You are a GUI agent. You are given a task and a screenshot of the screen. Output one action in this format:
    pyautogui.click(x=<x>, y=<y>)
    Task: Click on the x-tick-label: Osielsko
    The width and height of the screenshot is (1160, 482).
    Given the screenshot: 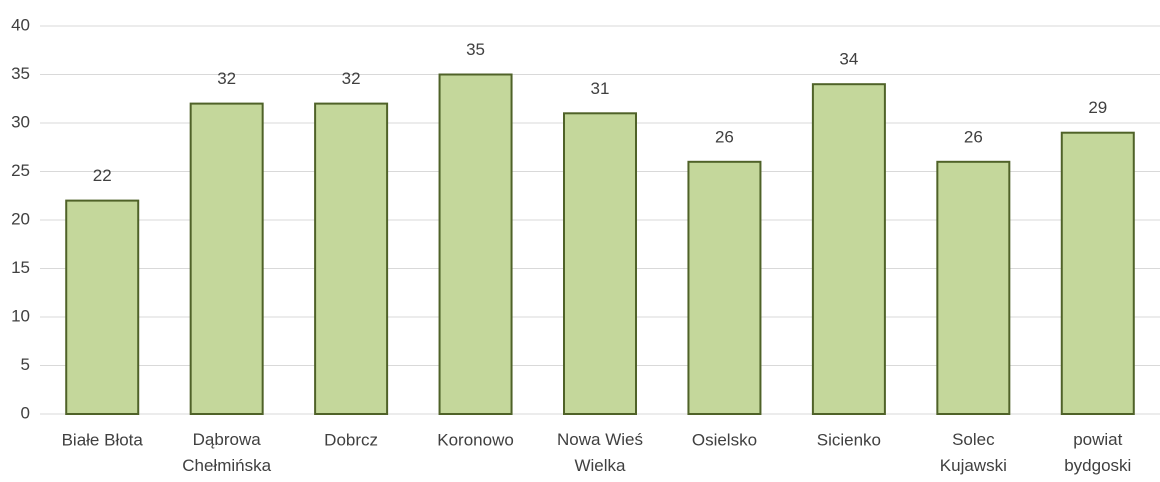 What is the action you would take?
    pyautogui.click(x=724, y=439)
    